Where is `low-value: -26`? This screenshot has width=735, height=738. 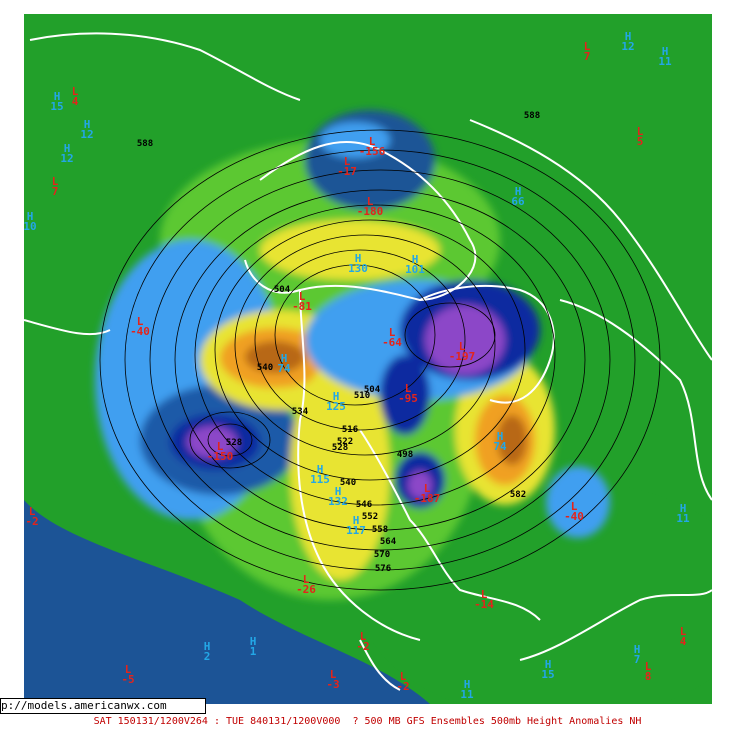 low-value: -26 is located at coordinates (306, 589).